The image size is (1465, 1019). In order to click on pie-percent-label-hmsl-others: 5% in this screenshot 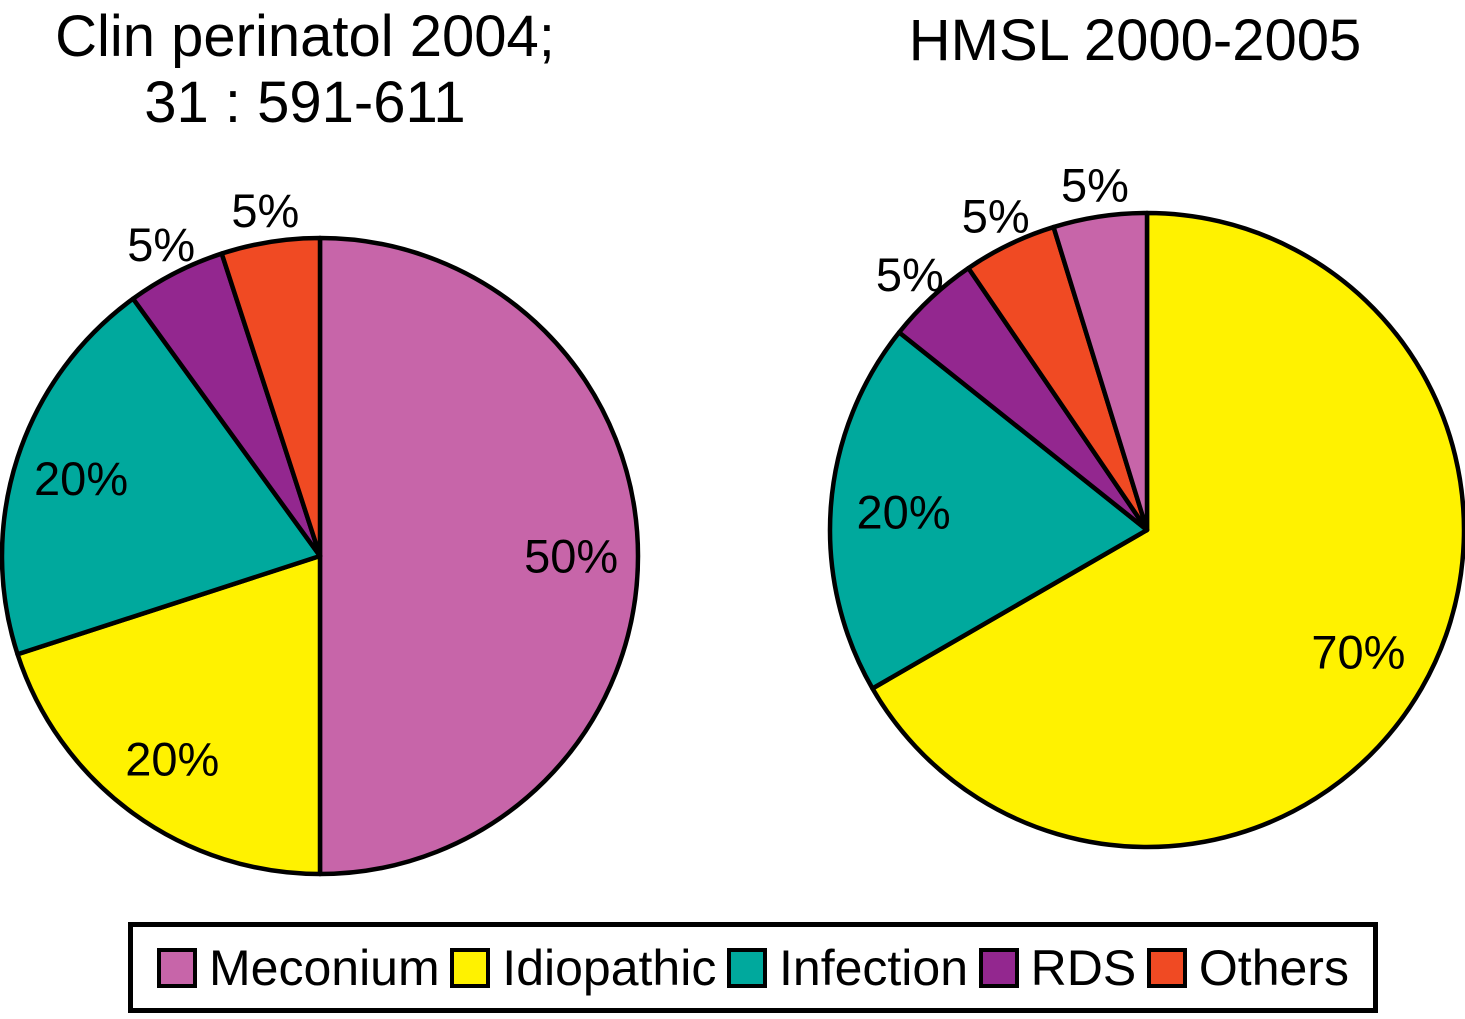, I will do `click(996, 215)`.